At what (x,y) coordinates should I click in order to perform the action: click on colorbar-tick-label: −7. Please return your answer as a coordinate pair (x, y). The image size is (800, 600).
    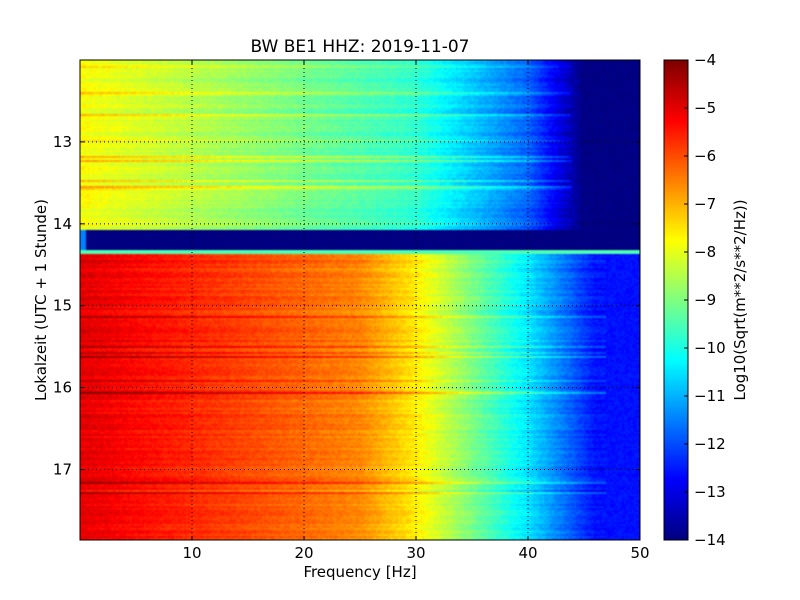
    Looking at the image, I should click on (705, 204).